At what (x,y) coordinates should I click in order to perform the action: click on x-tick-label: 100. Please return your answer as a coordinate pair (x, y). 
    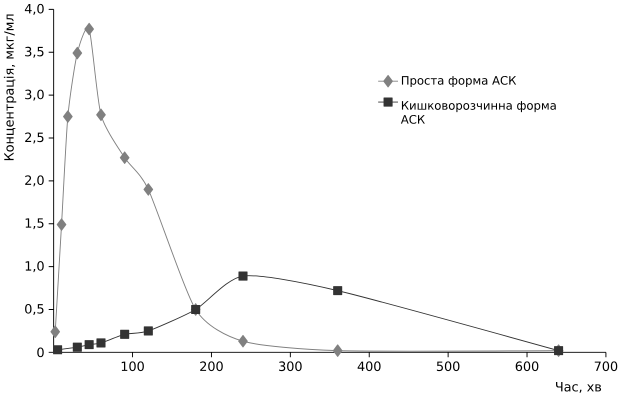
    Looking at the image, I should click on (133, 367).